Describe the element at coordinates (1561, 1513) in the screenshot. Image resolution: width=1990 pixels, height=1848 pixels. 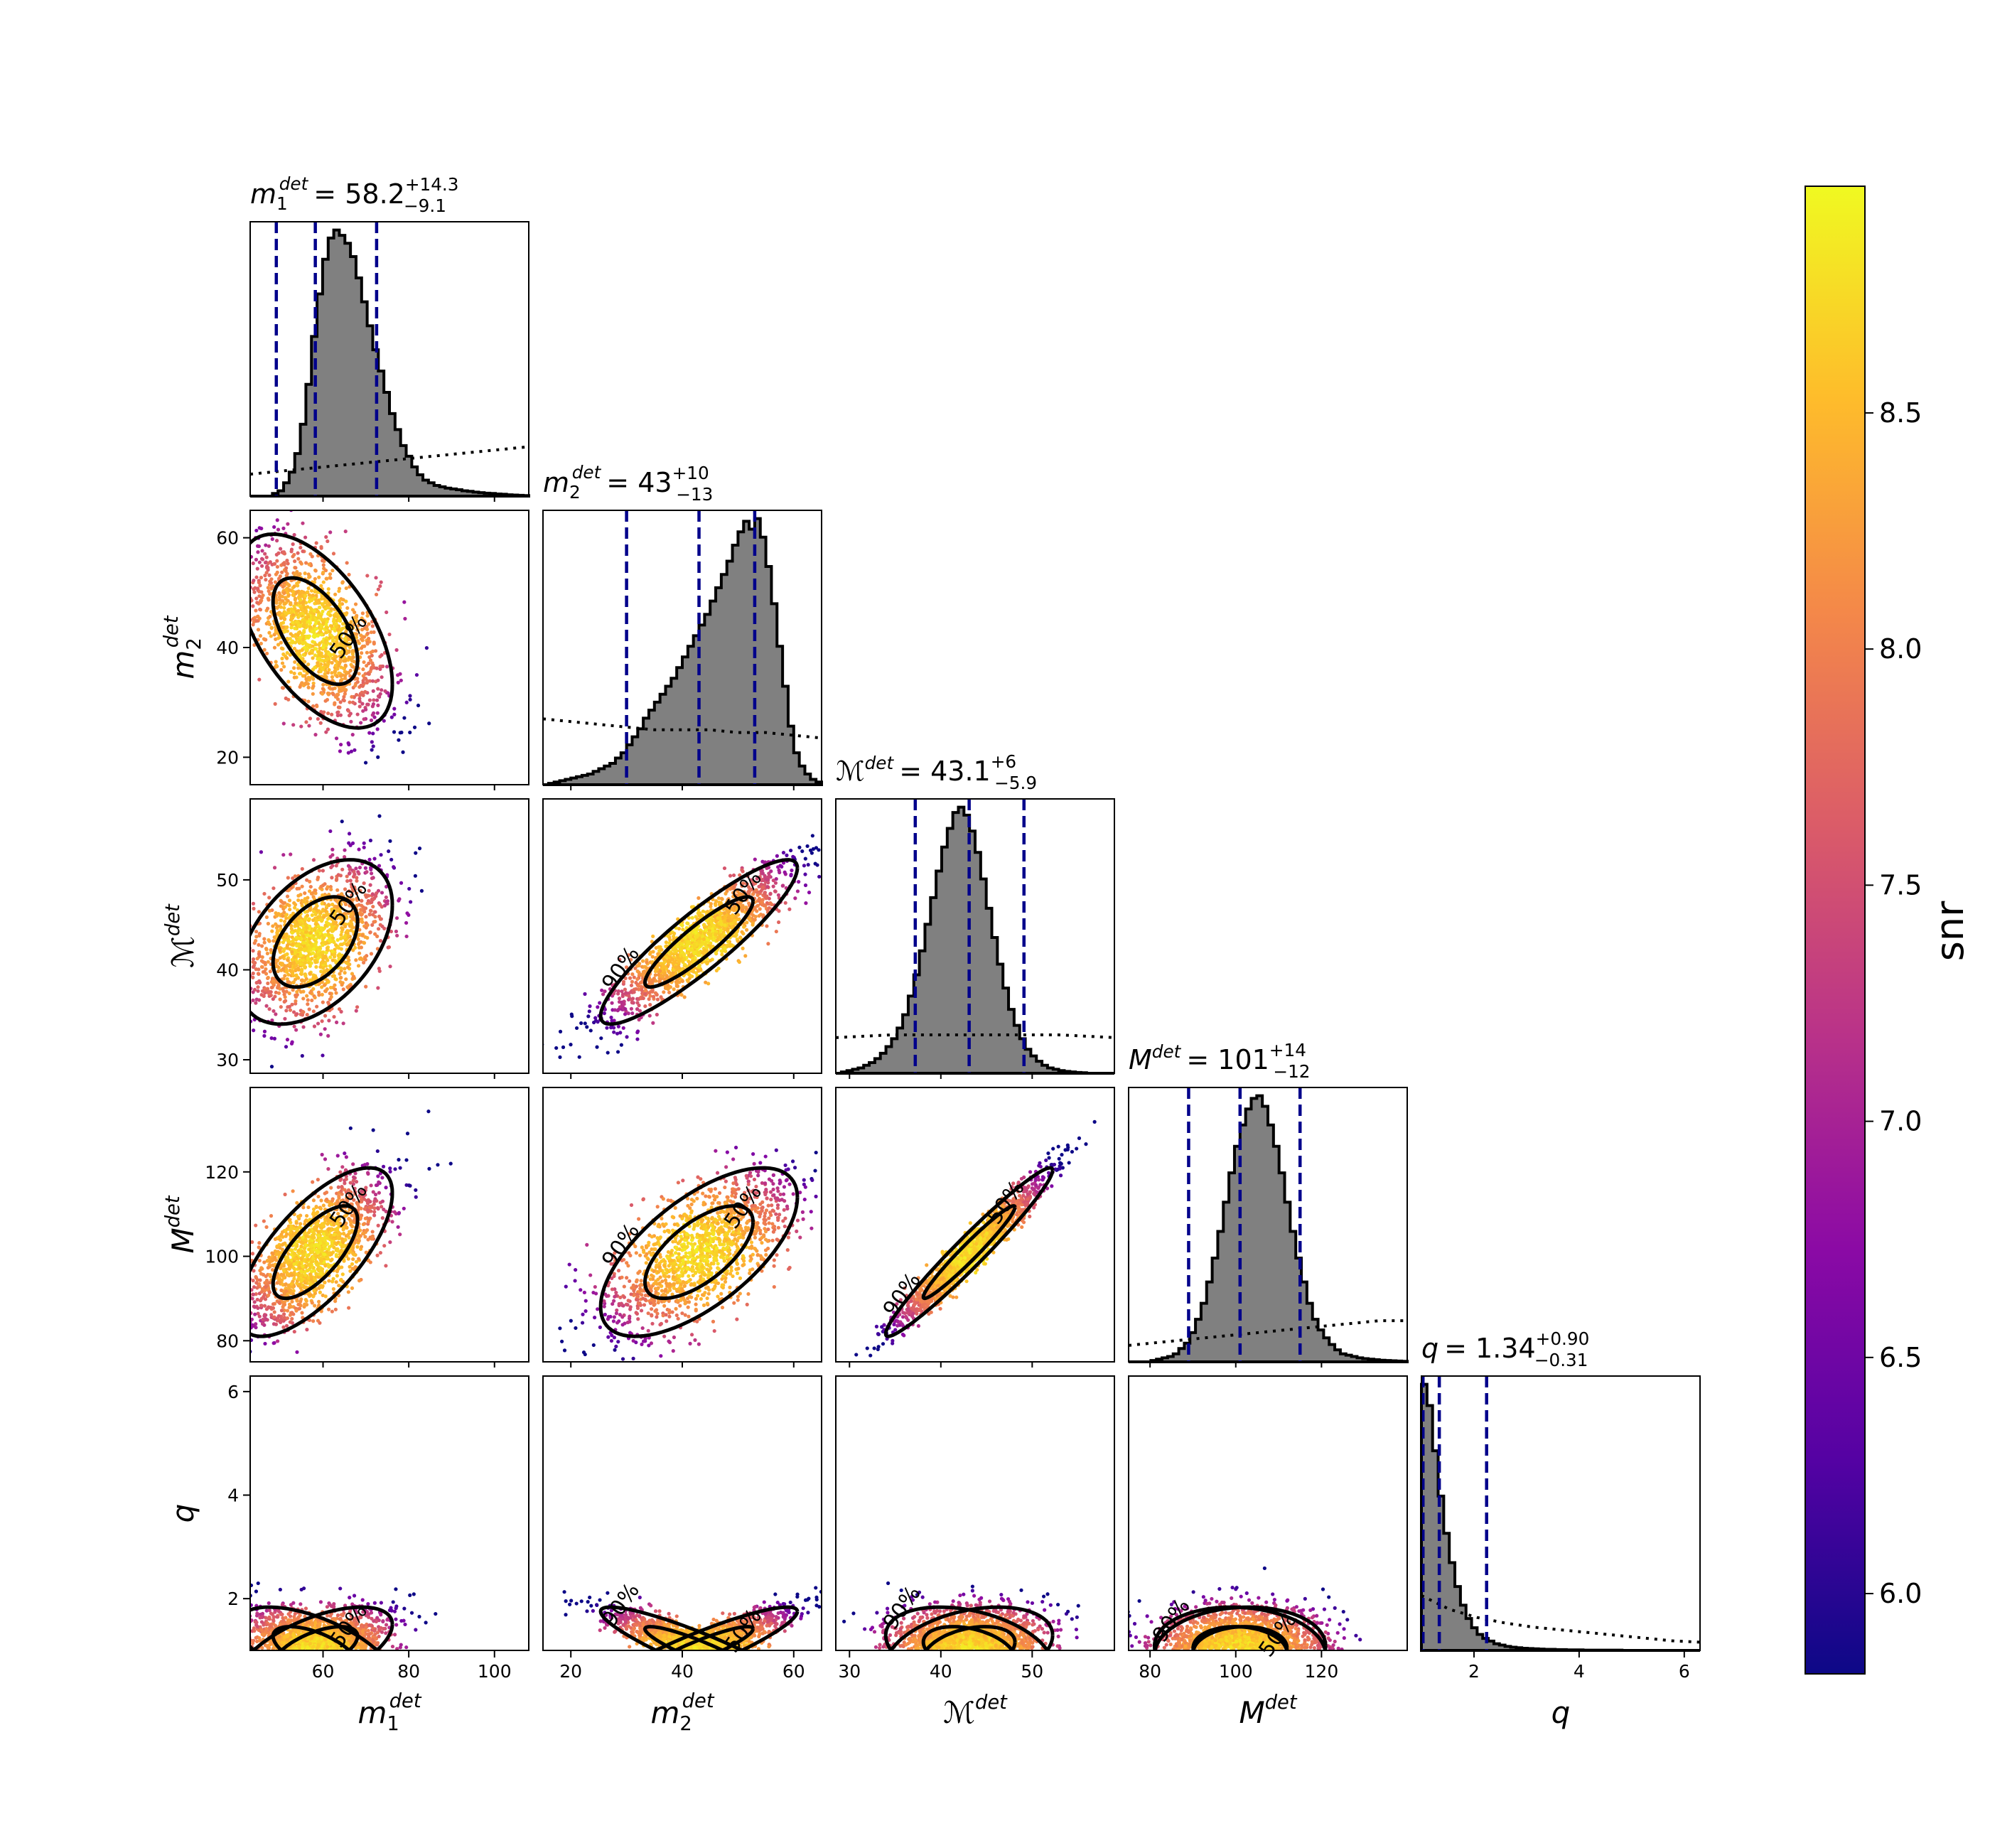
I see `panel-background` at that location.